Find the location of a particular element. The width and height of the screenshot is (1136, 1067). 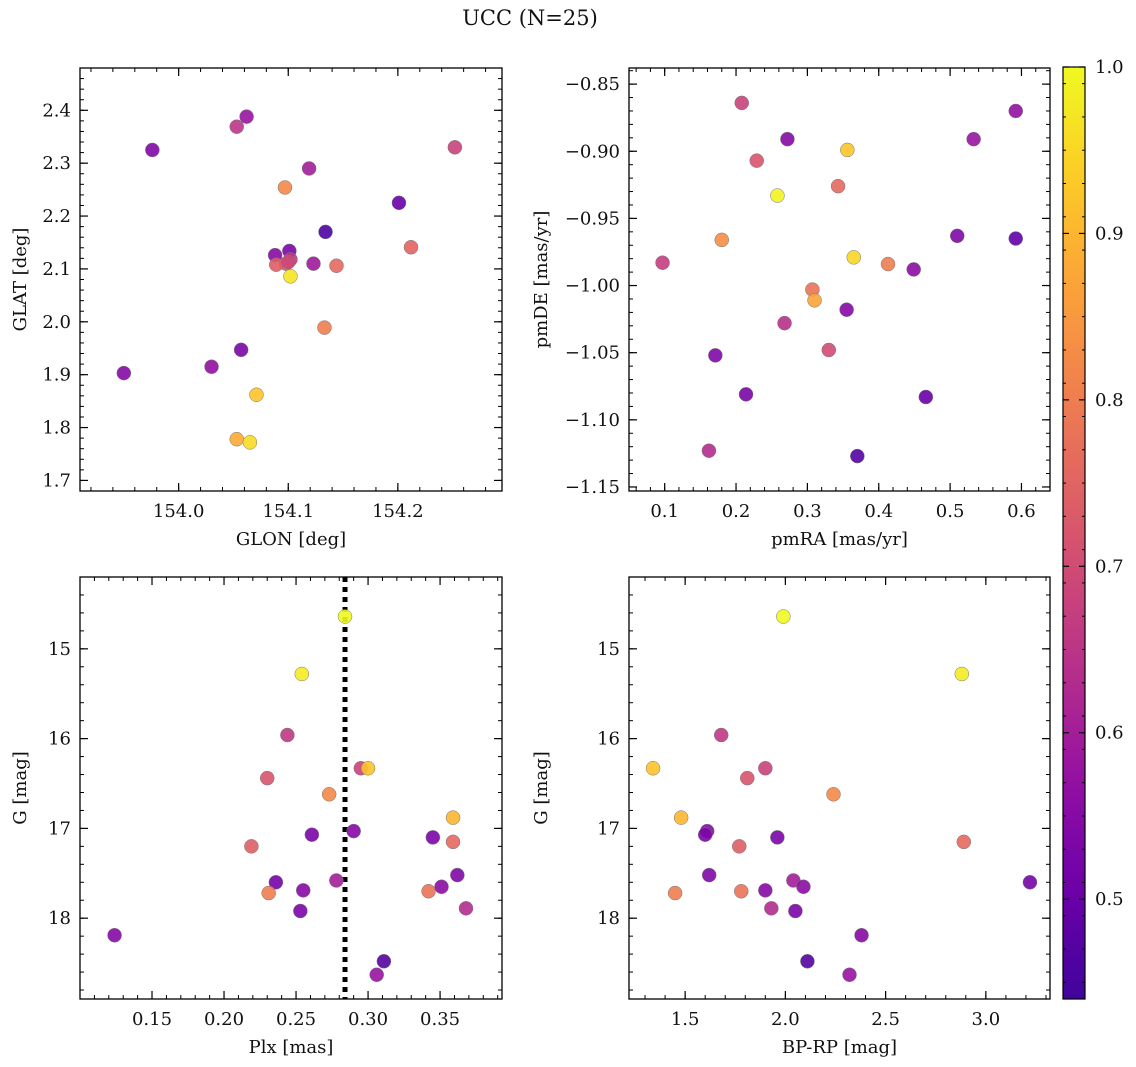

y-axis-label: G [mag] is located at coordinates (541, 787).